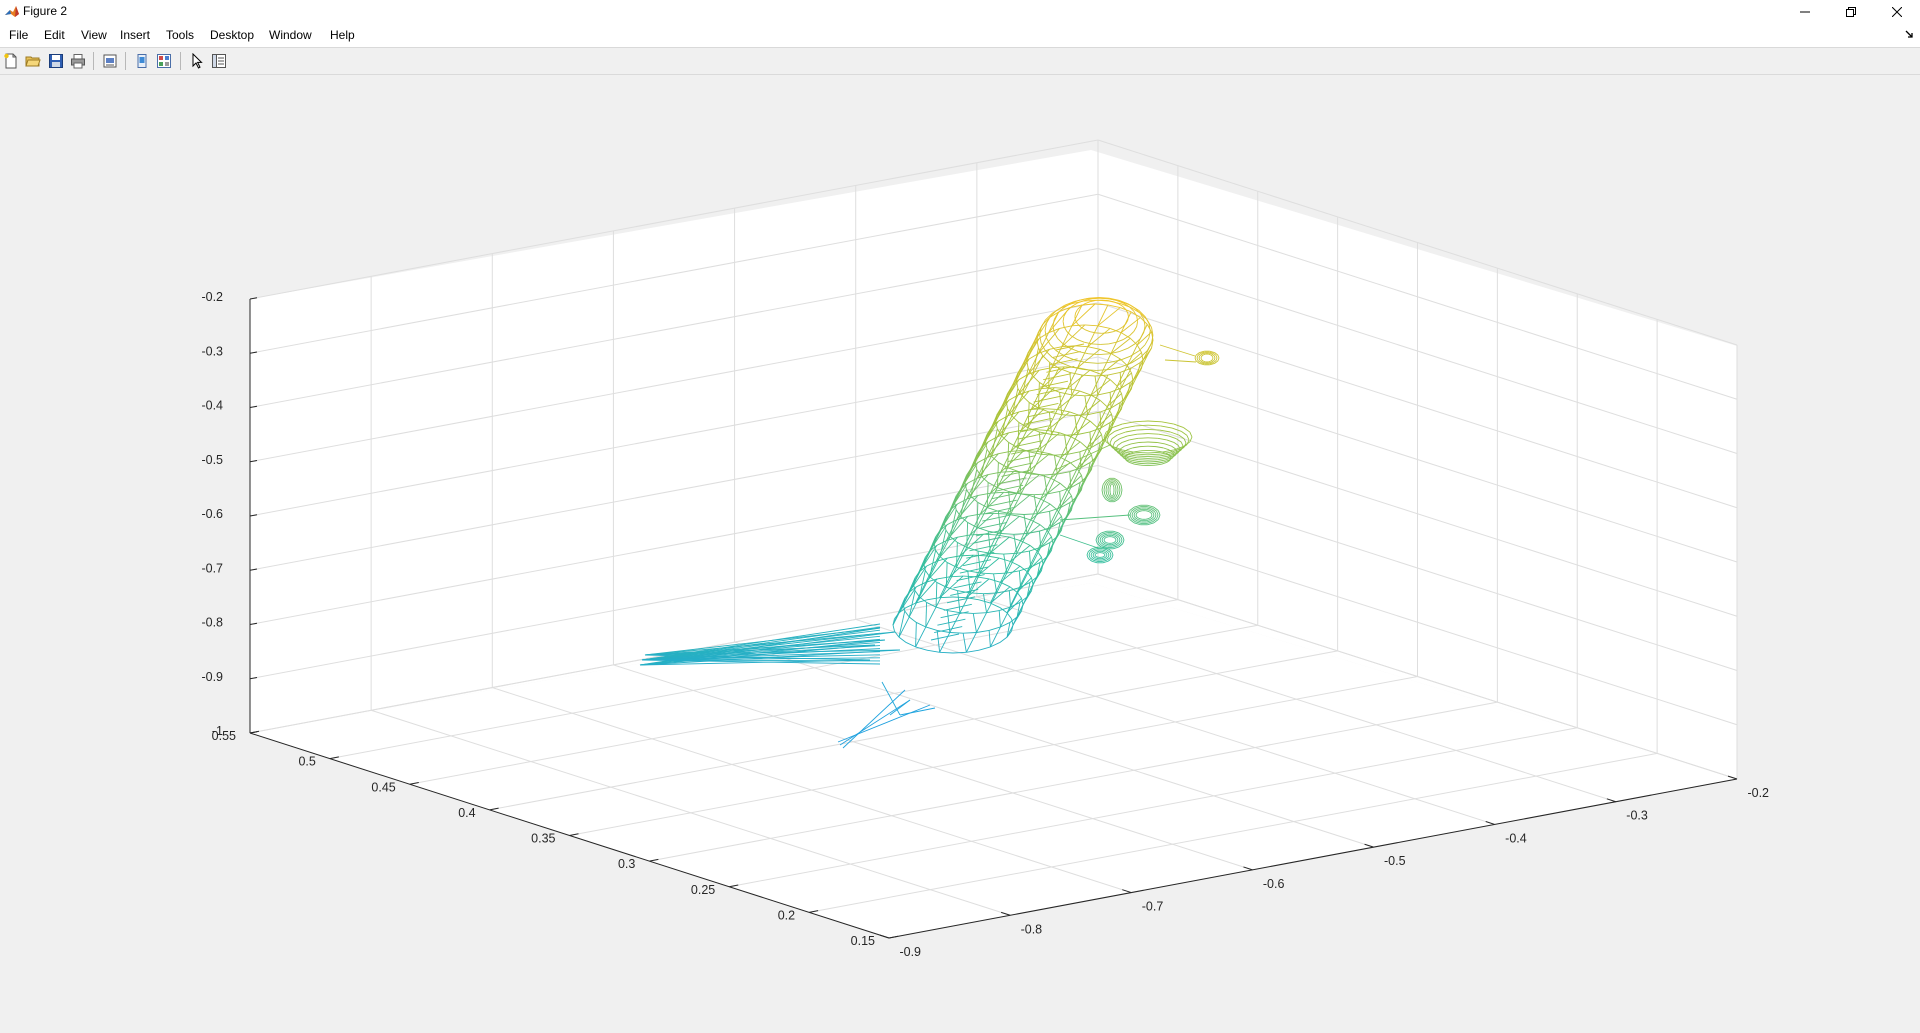 This screenshot has width=1920, height=1033. I want to click on menu-window: Window, so click(290, 35).